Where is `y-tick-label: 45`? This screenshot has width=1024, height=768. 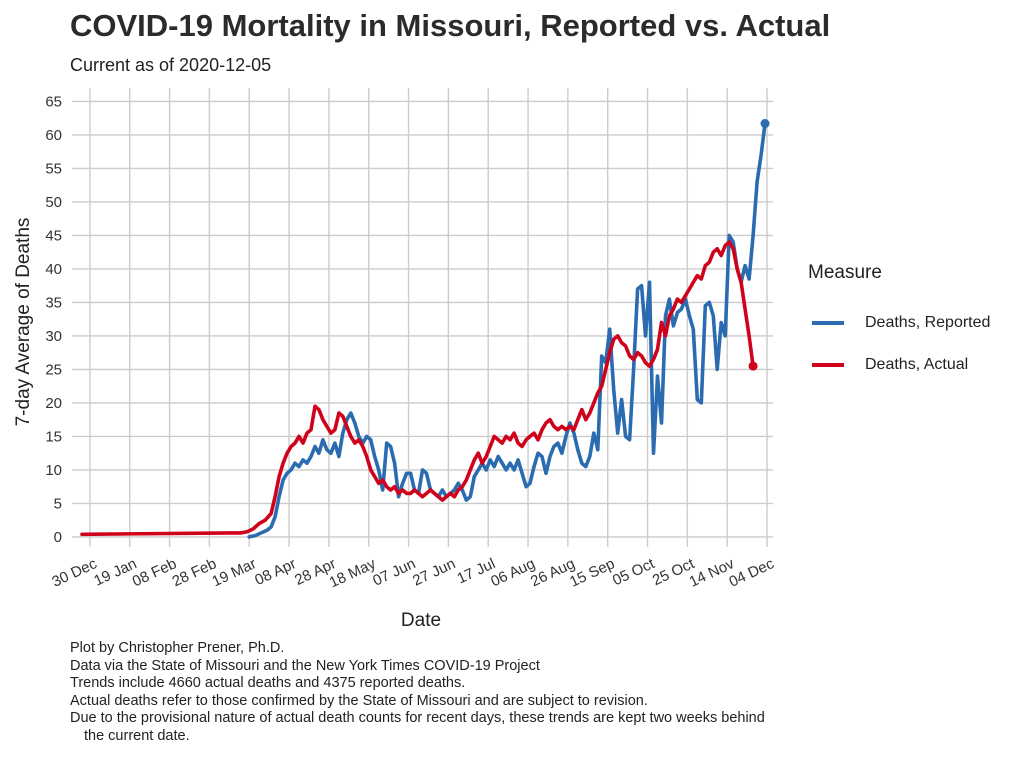 y-tick-label: 45 is located at coordinates (53, 235).